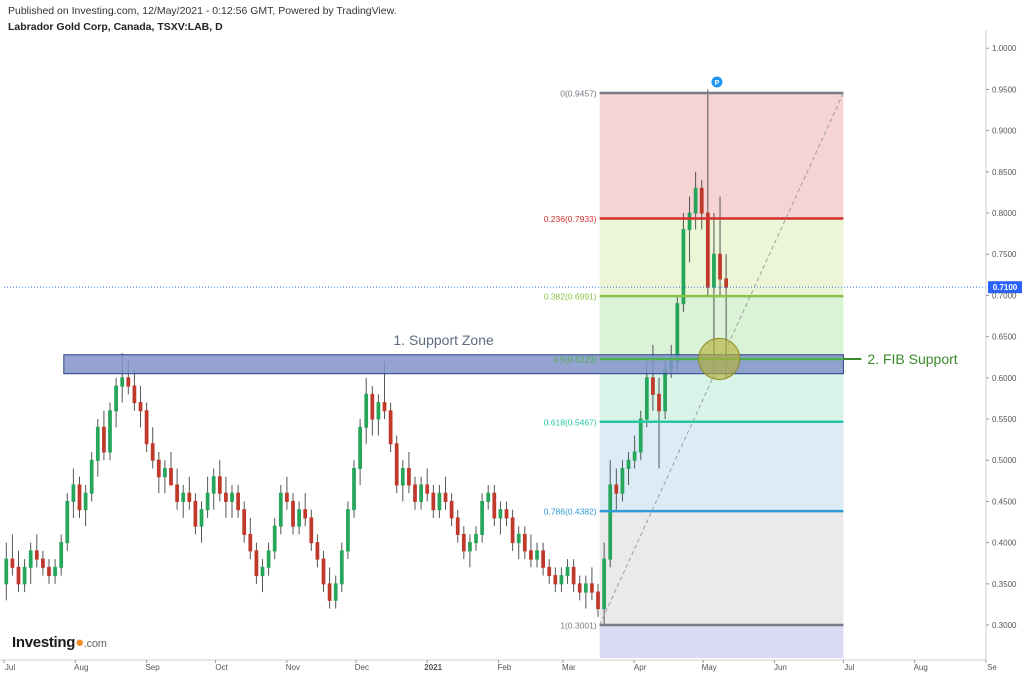  I want to click on fib-support-circle, so click(719, 359).